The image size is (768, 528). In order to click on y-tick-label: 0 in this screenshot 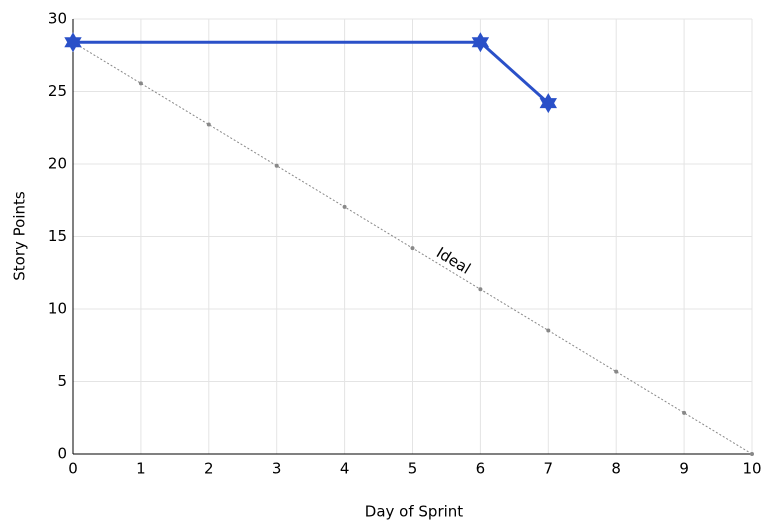, I will do `click(62, 454)`.